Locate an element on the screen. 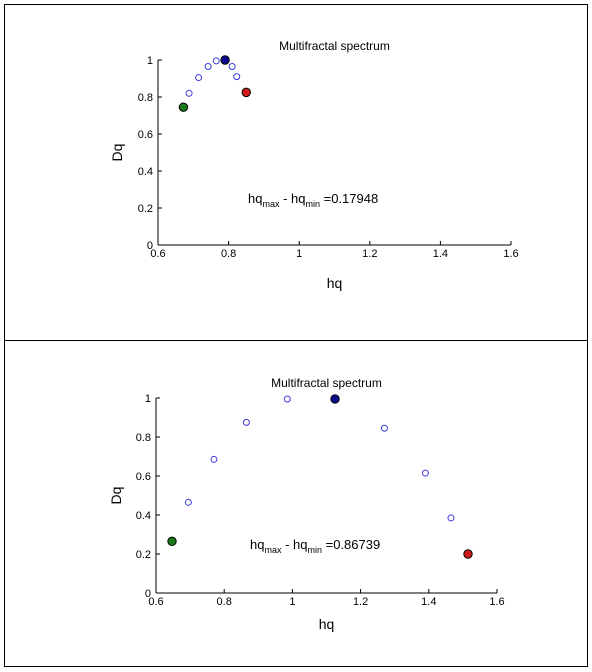 The image size is (592, 672). spread-annotation: hqmax - hqmin =0.86739 is located at coordinates (315, 546).